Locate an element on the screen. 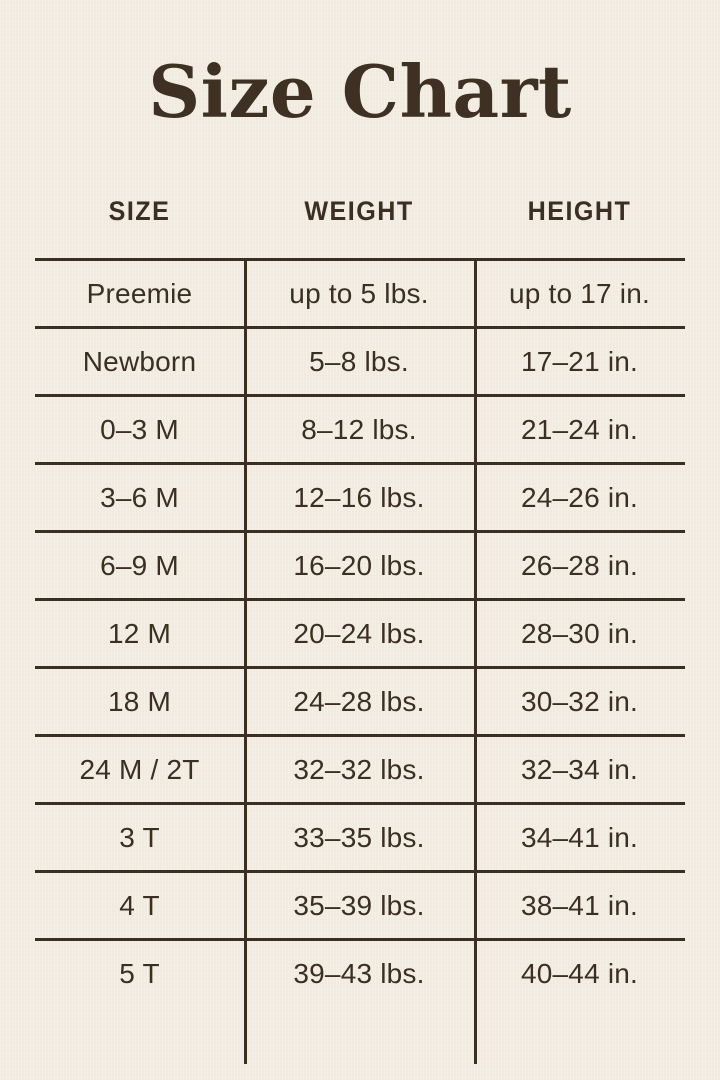 The height and width of the screenshot is (1080, 720). table-row: 6–9 M 16–20 lbs. 26–28 in. is located at coordinates (360, 564).